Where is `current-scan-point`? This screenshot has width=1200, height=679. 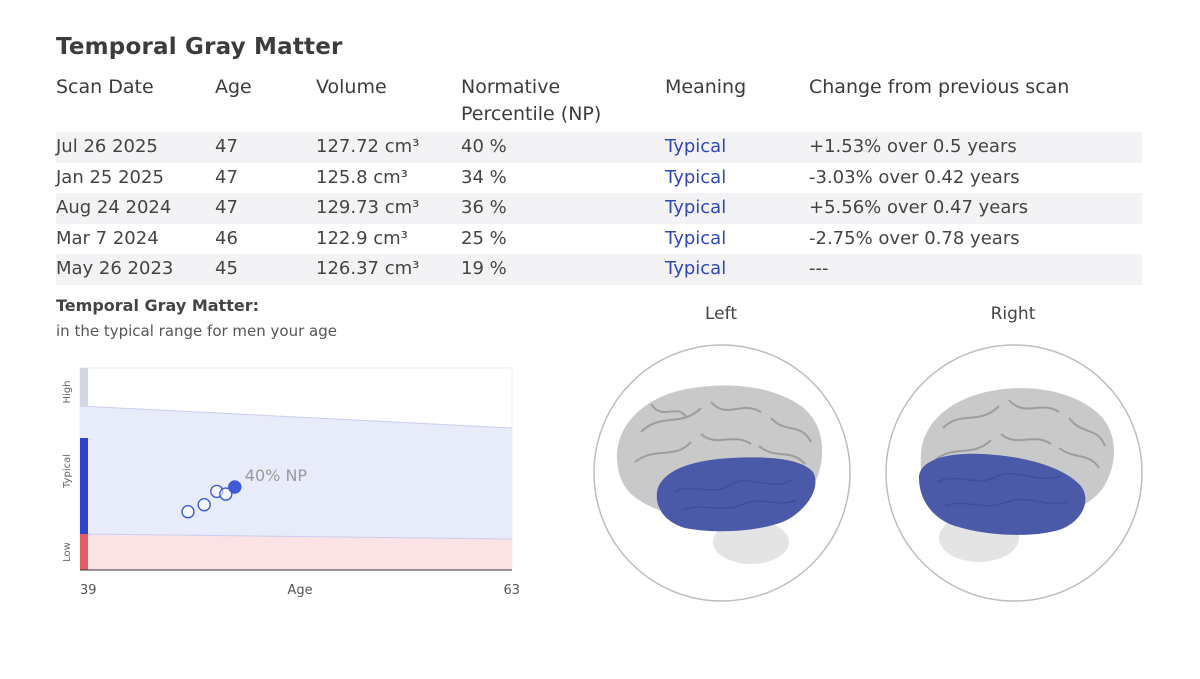 current-scan-point is located at coordinates (235, 487).